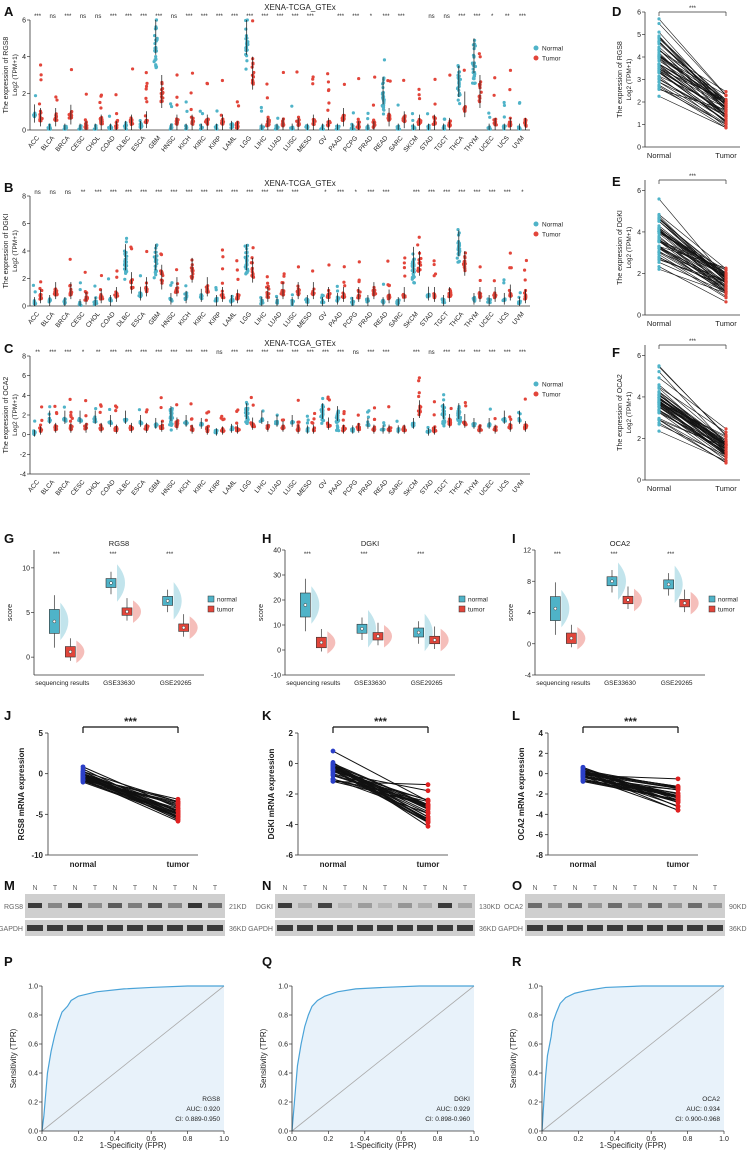 Image resolution: width=753 pixels, height=1152 pixels. What do you see at coordinates (489, 907) in the screenshot?
I see `blot-size-label: 130KD` at bounding box center [489, 907].